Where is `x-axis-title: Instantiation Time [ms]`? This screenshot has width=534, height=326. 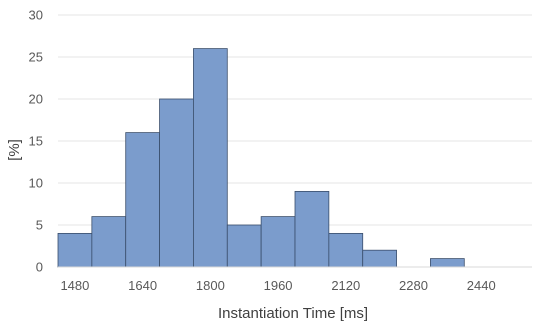
x-axis-title: Instantiation Time [ms] is located at coordinates (293, 313).